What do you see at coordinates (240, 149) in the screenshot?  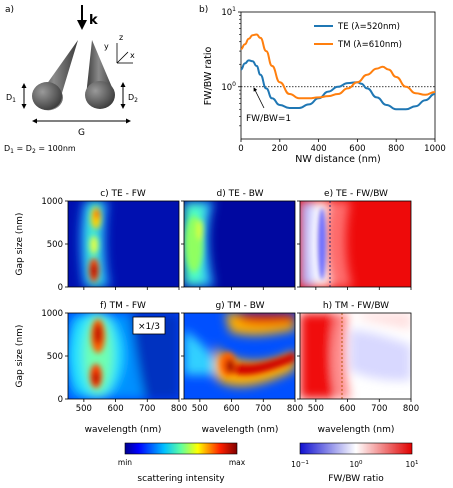 I see `x-tick-label: 0` at bounding box center [240, 149].